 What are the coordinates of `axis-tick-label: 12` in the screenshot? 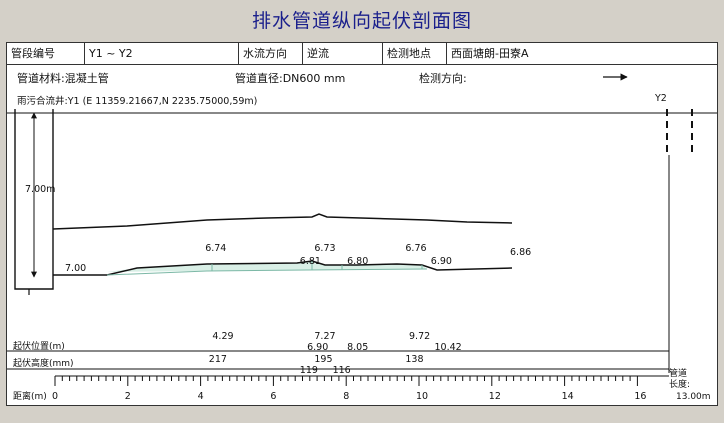 It's located at (495, 396).